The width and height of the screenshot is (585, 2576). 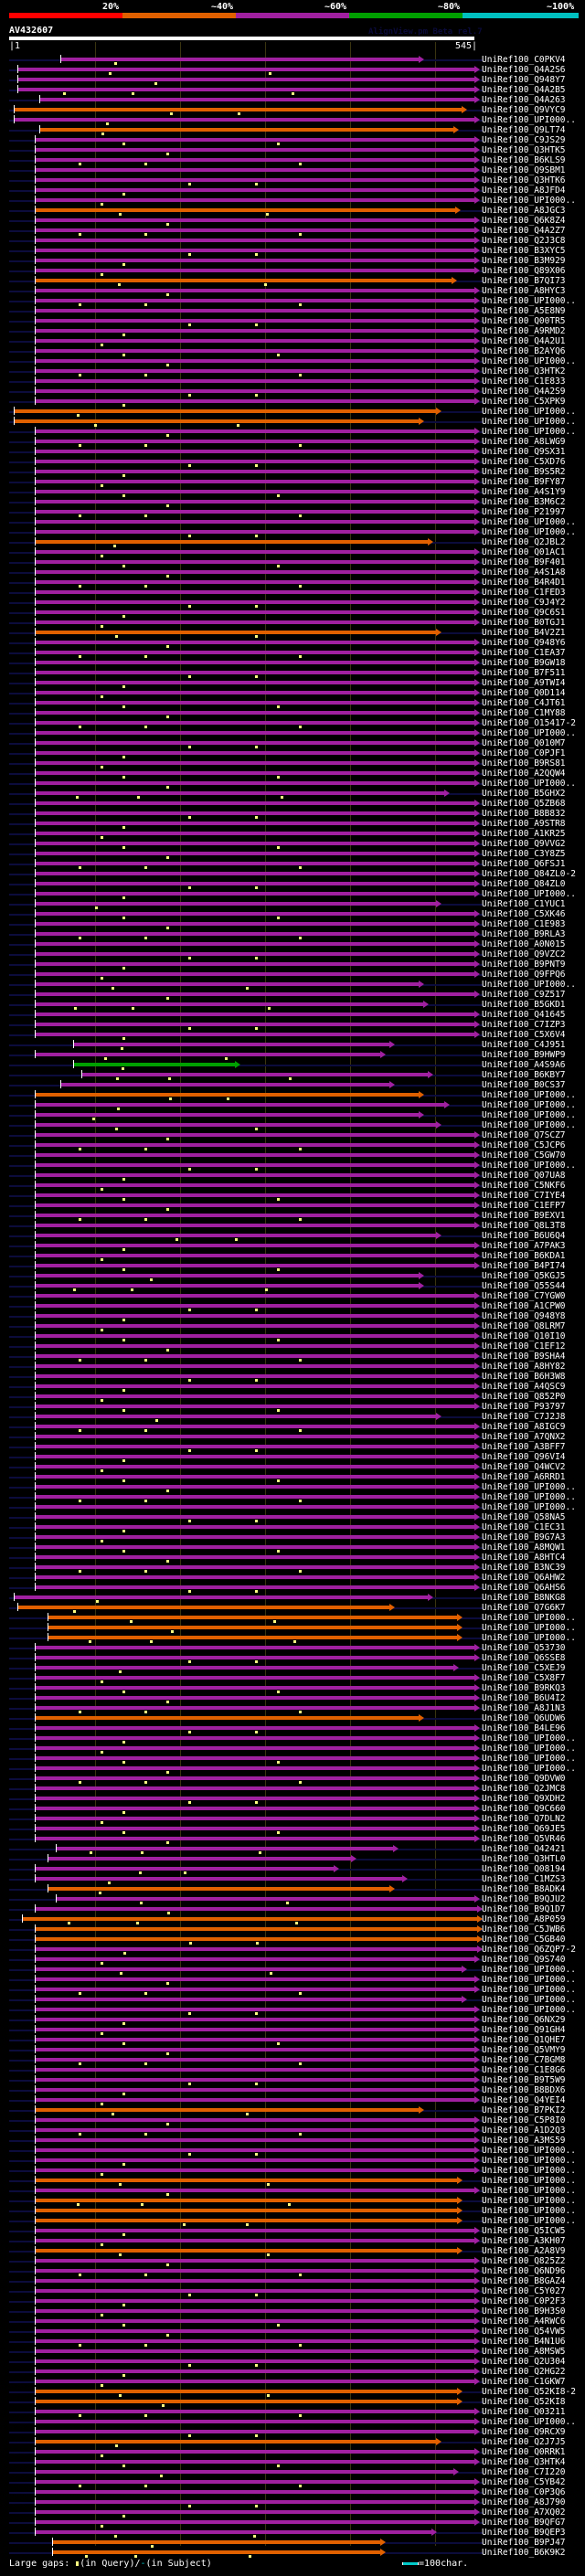 What do you see at coordinates (524, 1176) in the screenshot?
I see `hit-label: UniRef100_Q07UA8` at bounding box center [524, 1176].